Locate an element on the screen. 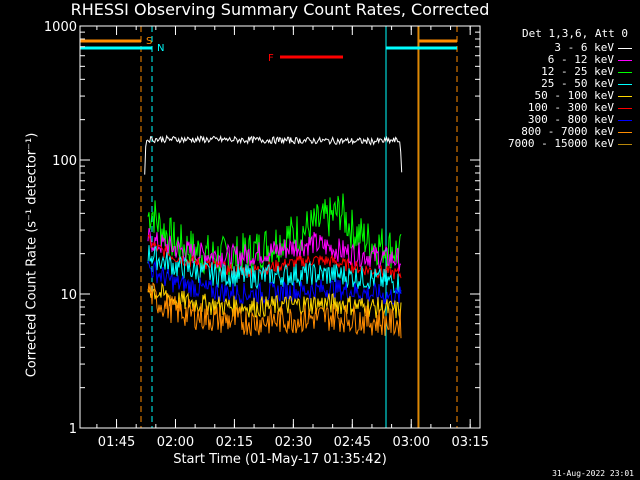 The width and height of the screenshot is (640, 480). legend-label: 3 - 6 keV is located at coordinates (584, 47).